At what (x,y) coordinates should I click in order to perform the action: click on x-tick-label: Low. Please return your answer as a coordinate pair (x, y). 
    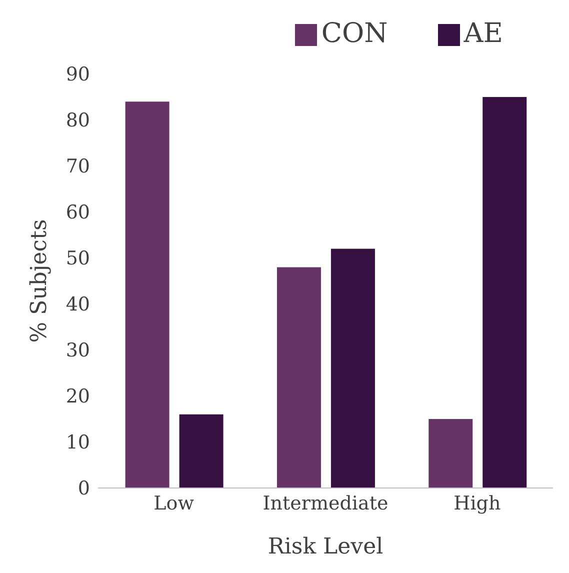
    Looking at the image, I should click on (174, 503).